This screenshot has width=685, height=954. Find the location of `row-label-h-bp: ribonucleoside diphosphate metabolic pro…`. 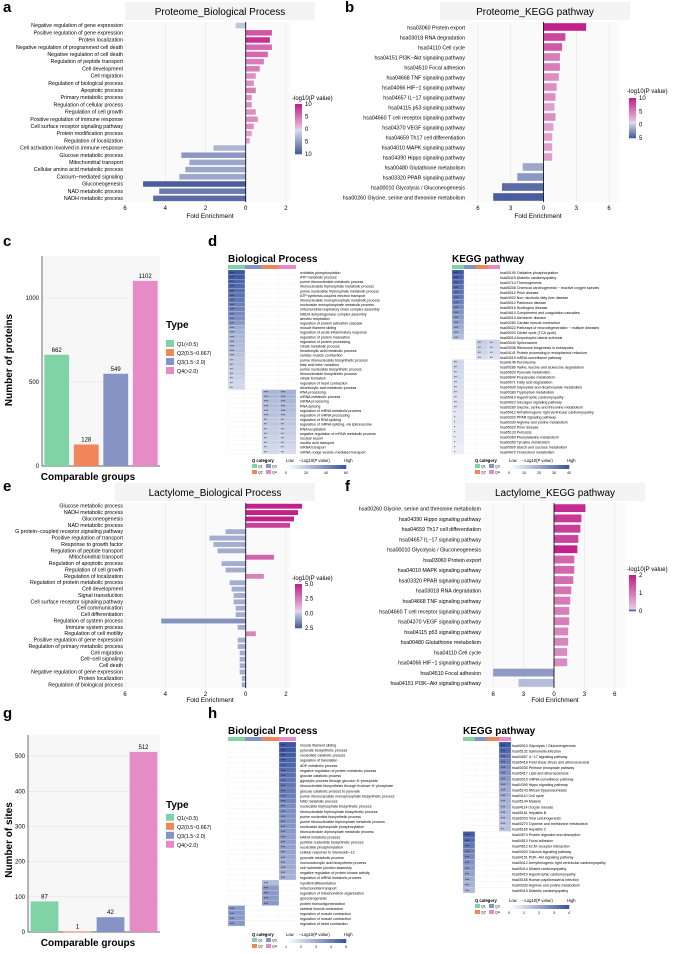

row-label-h-bp: ribonucleoside diphosphate metabolic pro… is located at coordinates (337, 832).